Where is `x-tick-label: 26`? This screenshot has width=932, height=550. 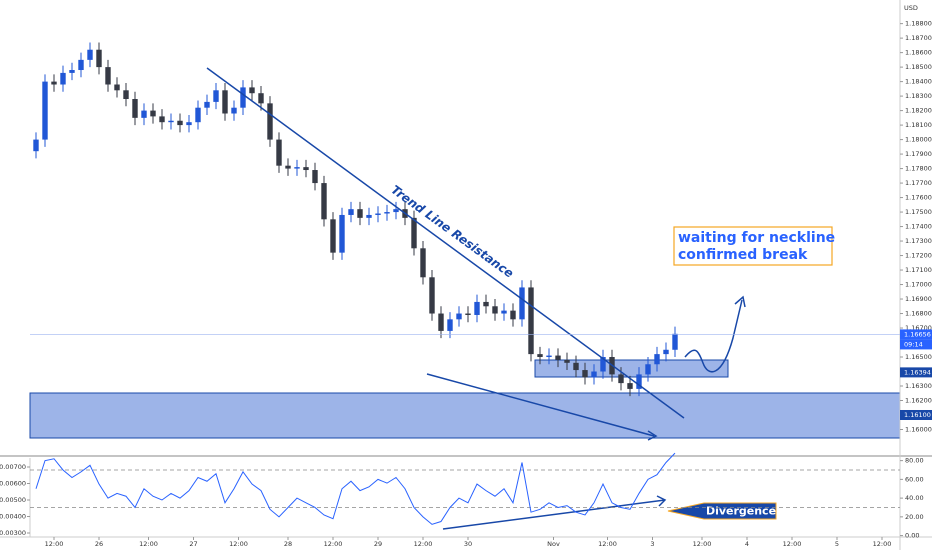
x-tick-label: 26 is located at coordinates (99, 544).